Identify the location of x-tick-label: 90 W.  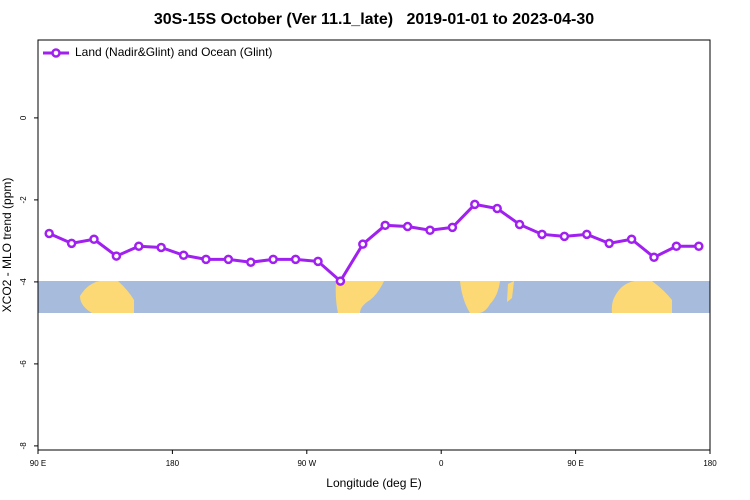
(306, 463).